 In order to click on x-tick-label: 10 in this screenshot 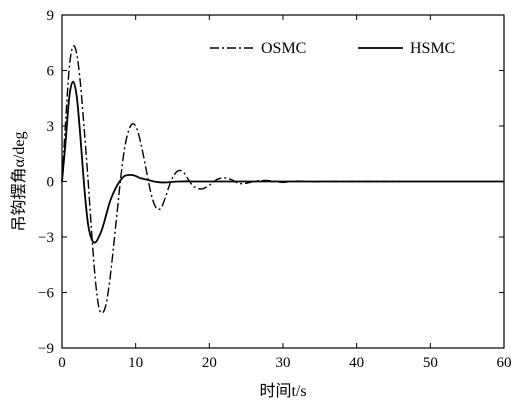, I will do `click(135, 363)`.